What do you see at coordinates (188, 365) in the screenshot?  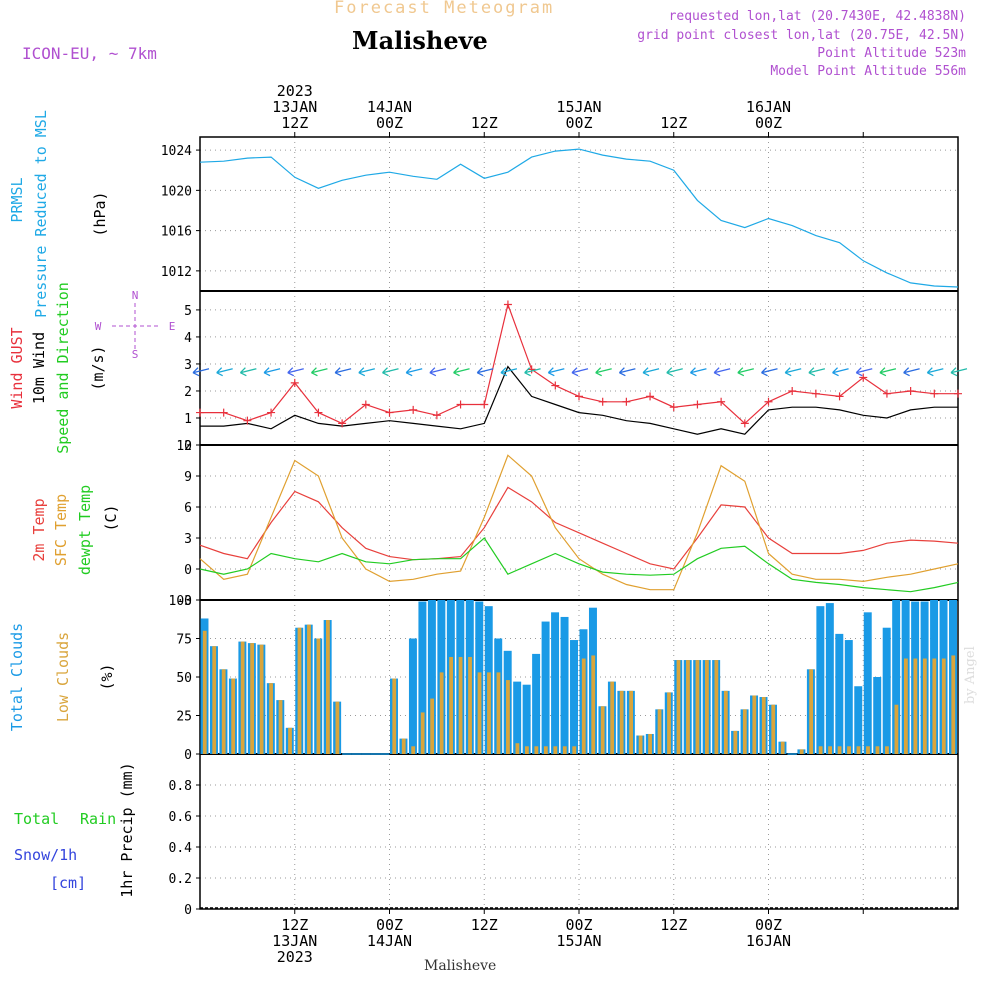 I see `y-tick-label: 3` at bounding box center [188, 365].